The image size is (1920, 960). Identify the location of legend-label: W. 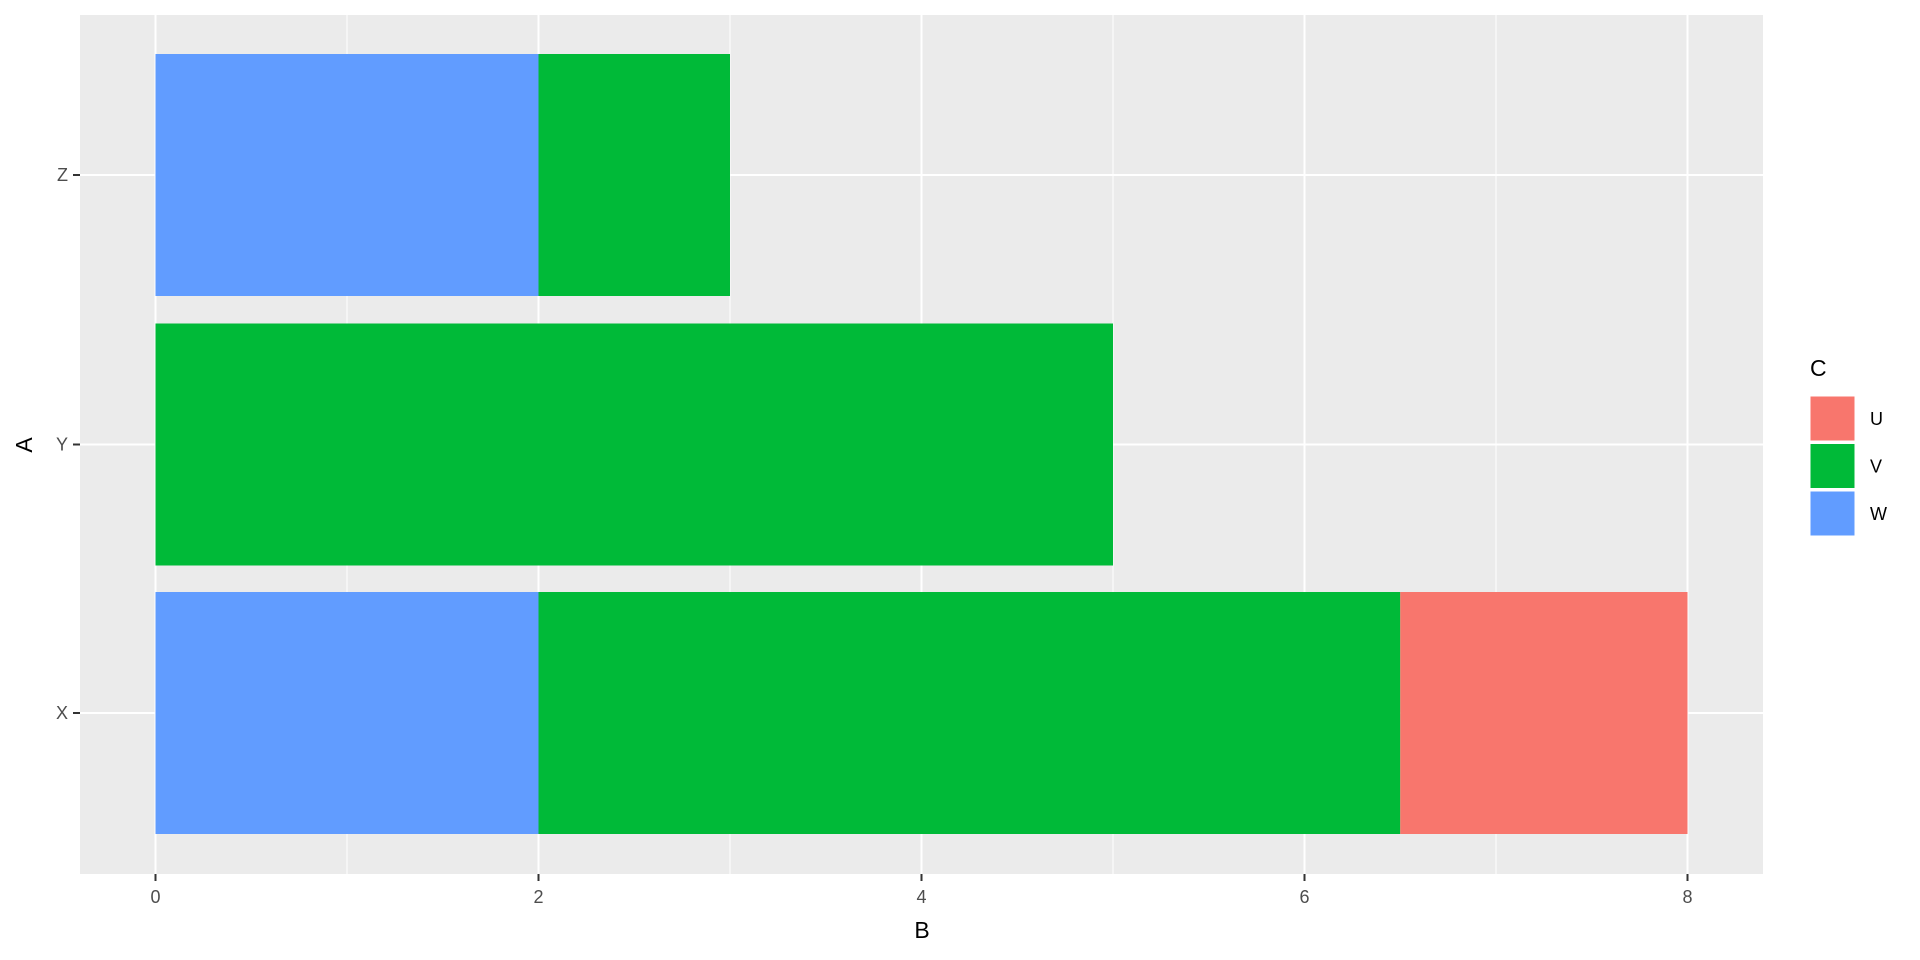
(1878, 514).